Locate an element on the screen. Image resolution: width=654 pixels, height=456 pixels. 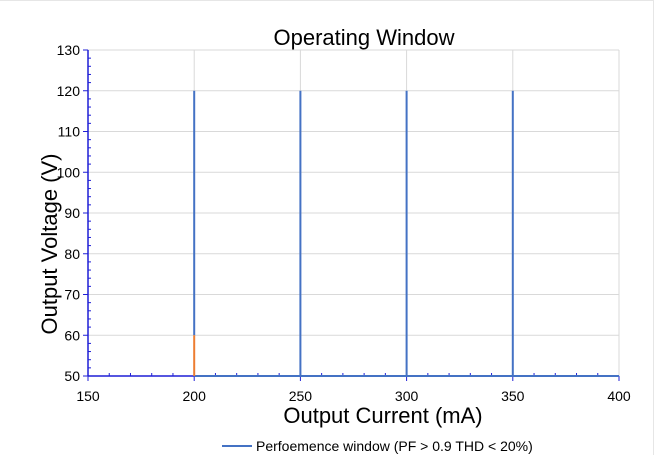
y-tick-label: 50 is located at coordinates (72, 376).